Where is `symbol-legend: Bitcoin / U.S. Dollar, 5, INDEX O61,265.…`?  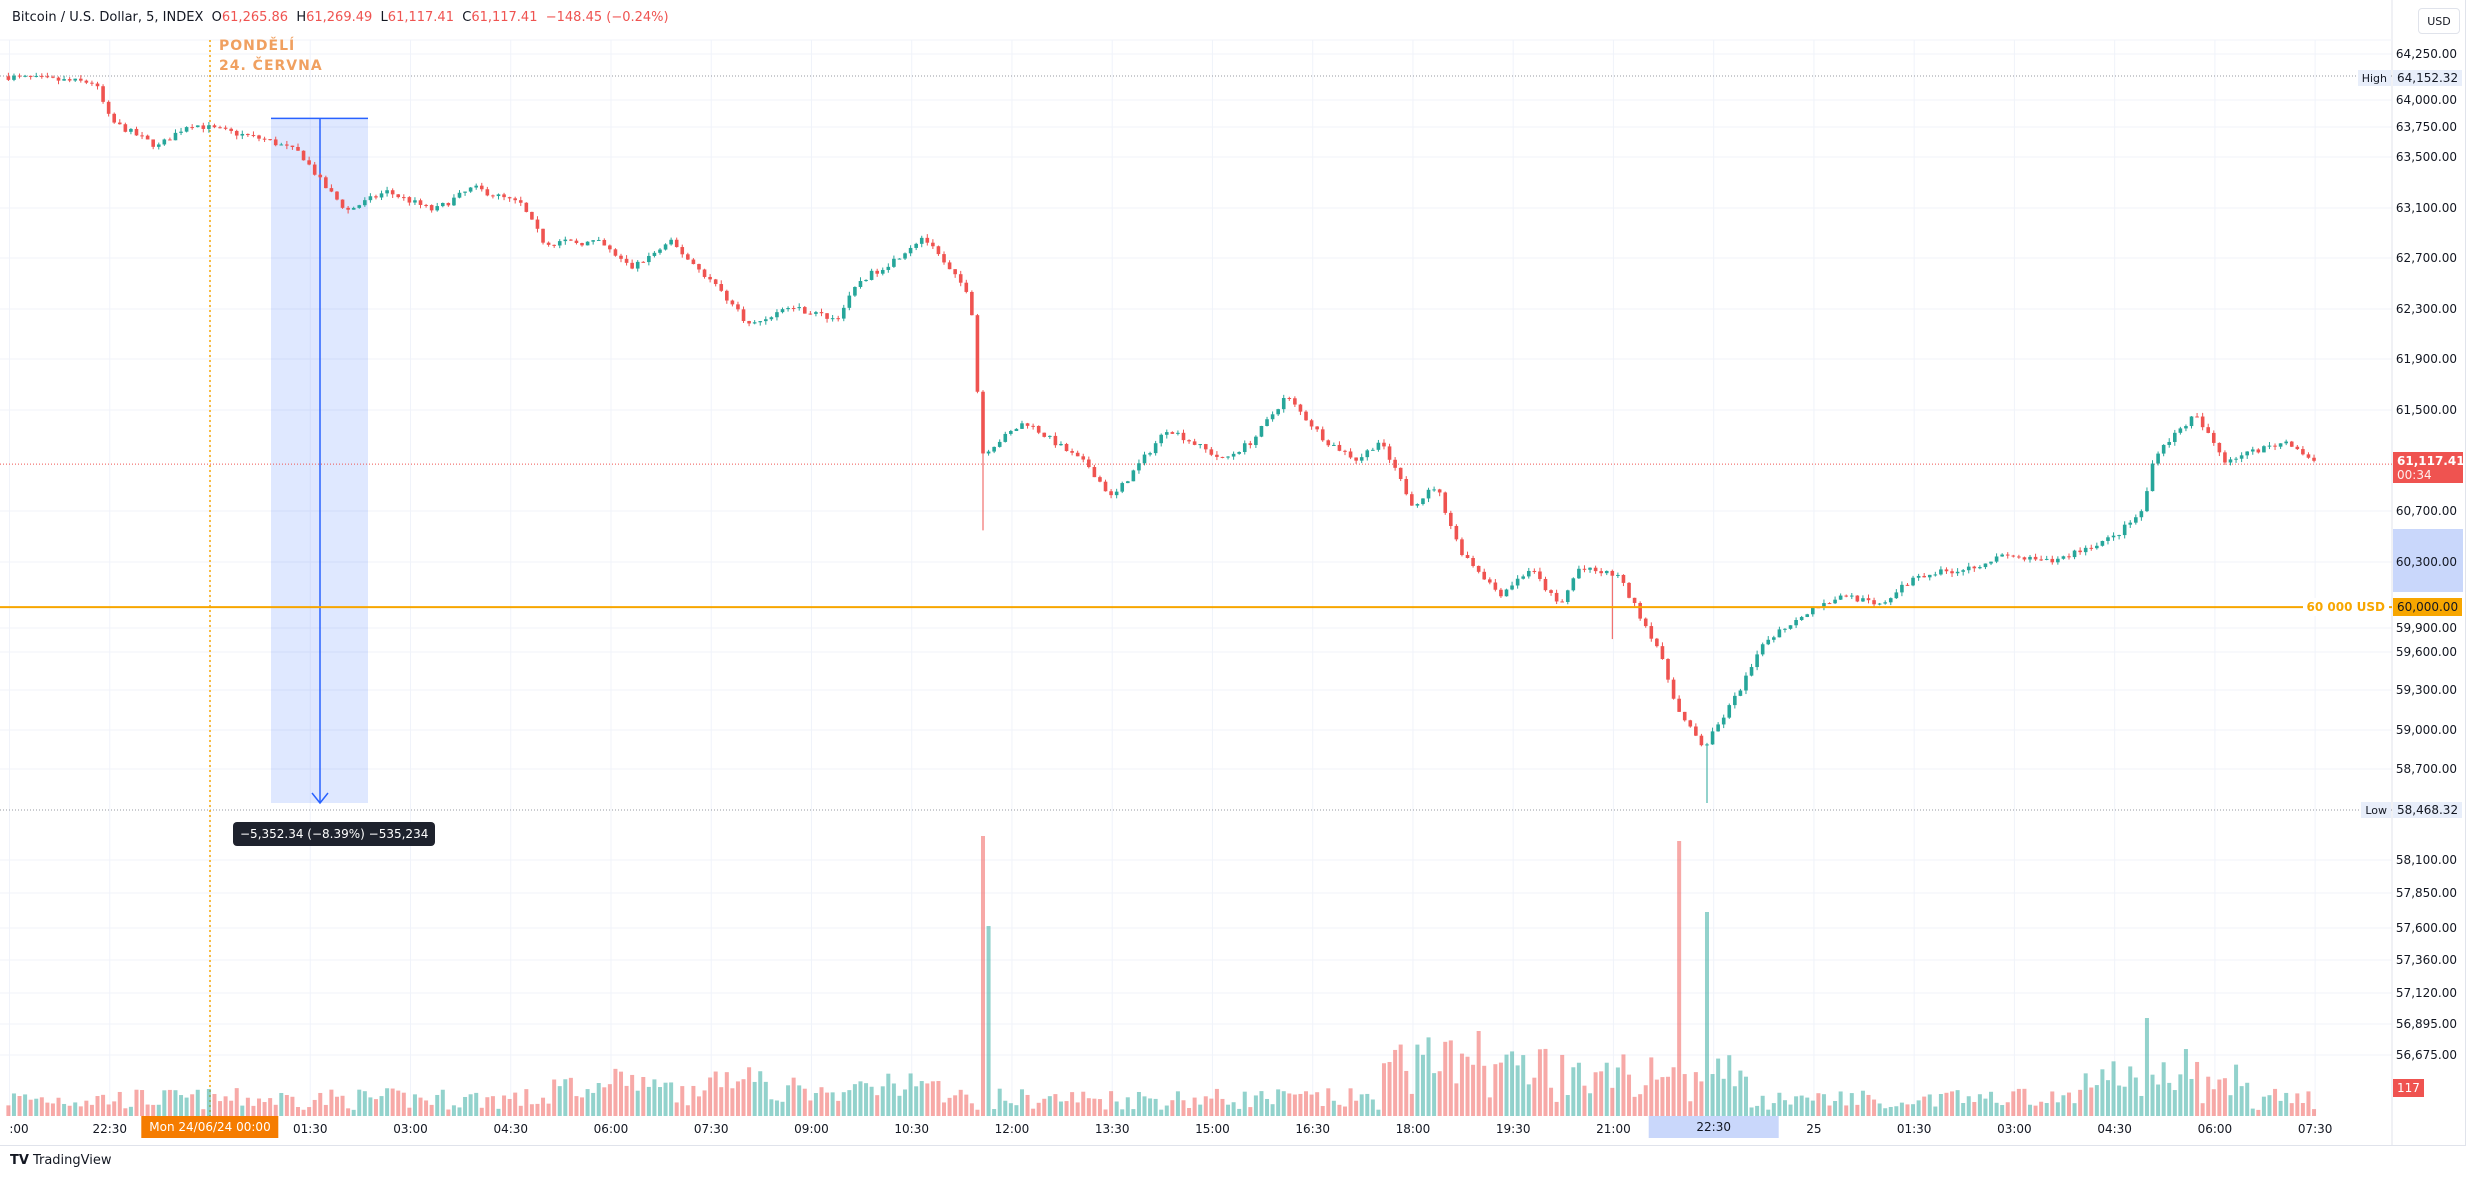
symbol-legend: Bitcoin / U.S. Dollar, 5, INDEX O61,265.… is located at coordinates (340, 17).